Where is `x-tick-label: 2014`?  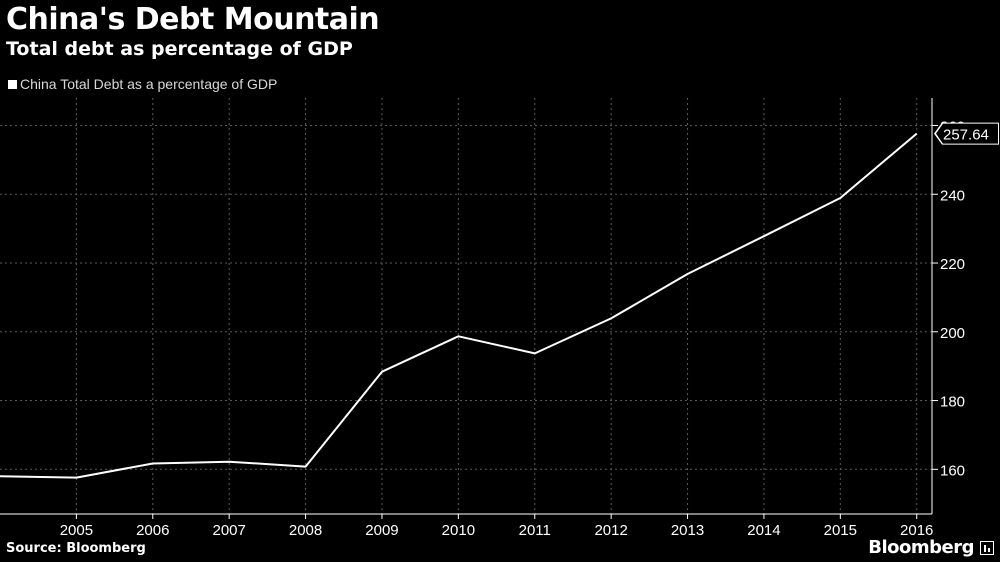 x-tick-label: 2014 is located at coordinates (763, 530).